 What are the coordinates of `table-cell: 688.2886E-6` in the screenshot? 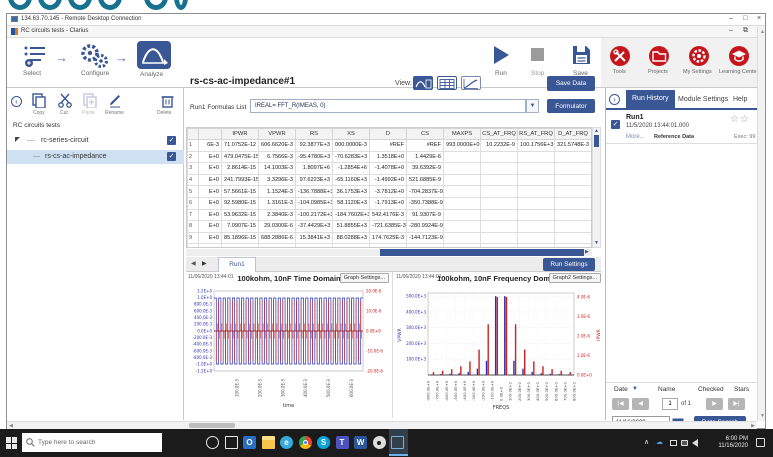 It's located at (277, 238).